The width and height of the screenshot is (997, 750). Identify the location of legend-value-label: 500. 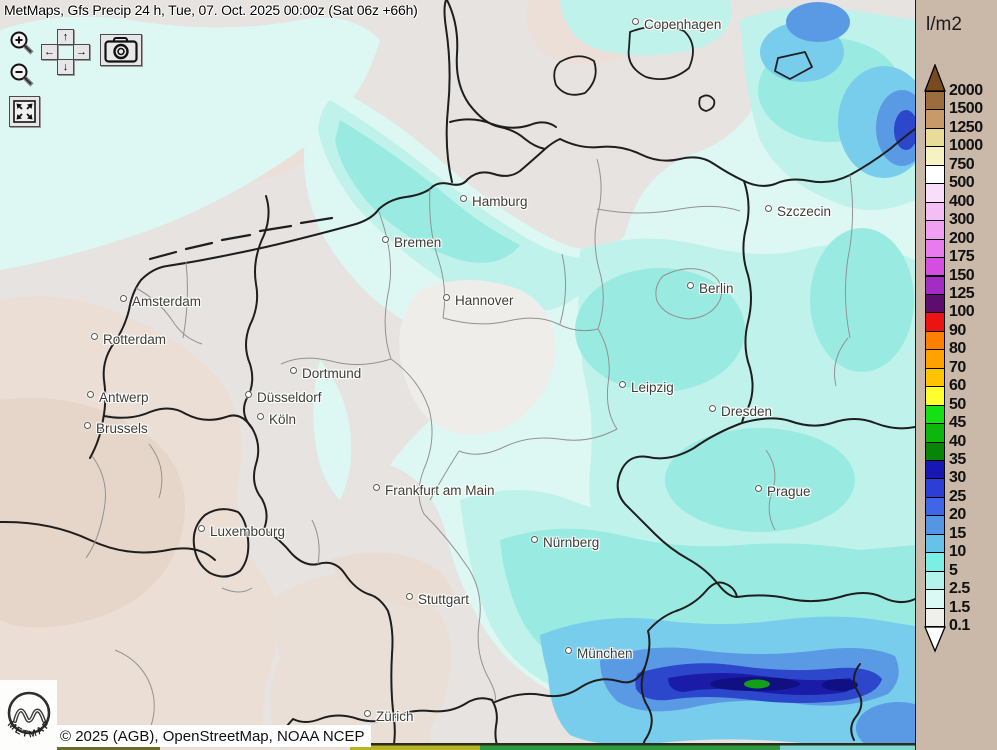
(962, 183).